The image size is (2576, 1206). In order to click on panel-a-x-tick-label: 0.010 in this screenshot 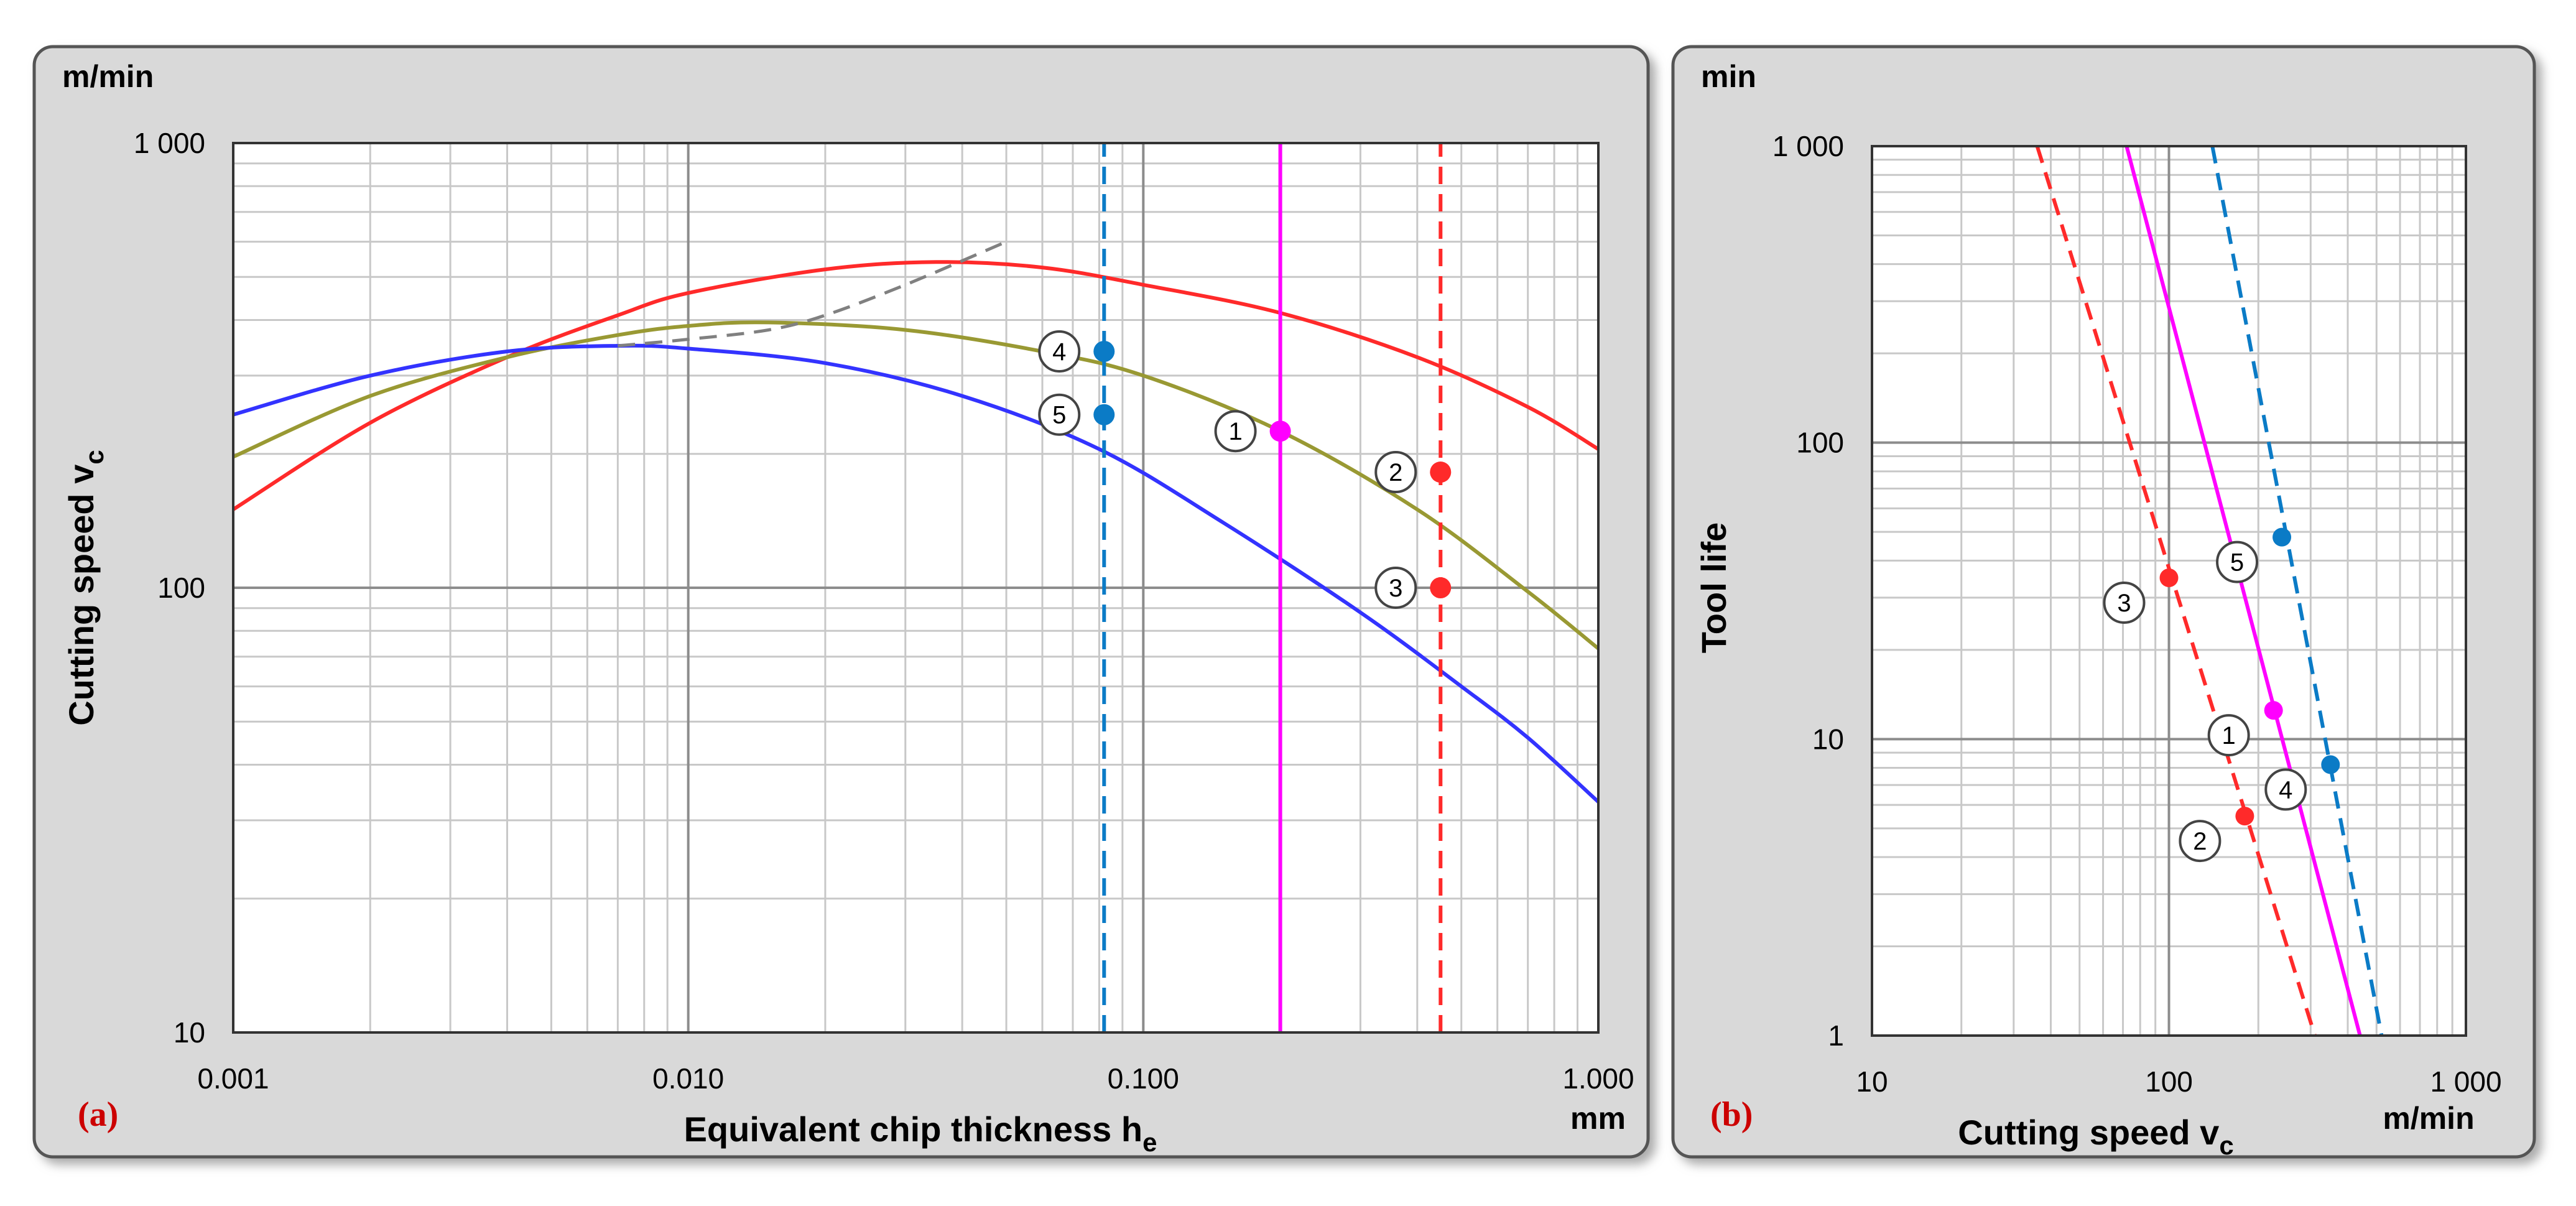, I will do `click(688, 1078)`.